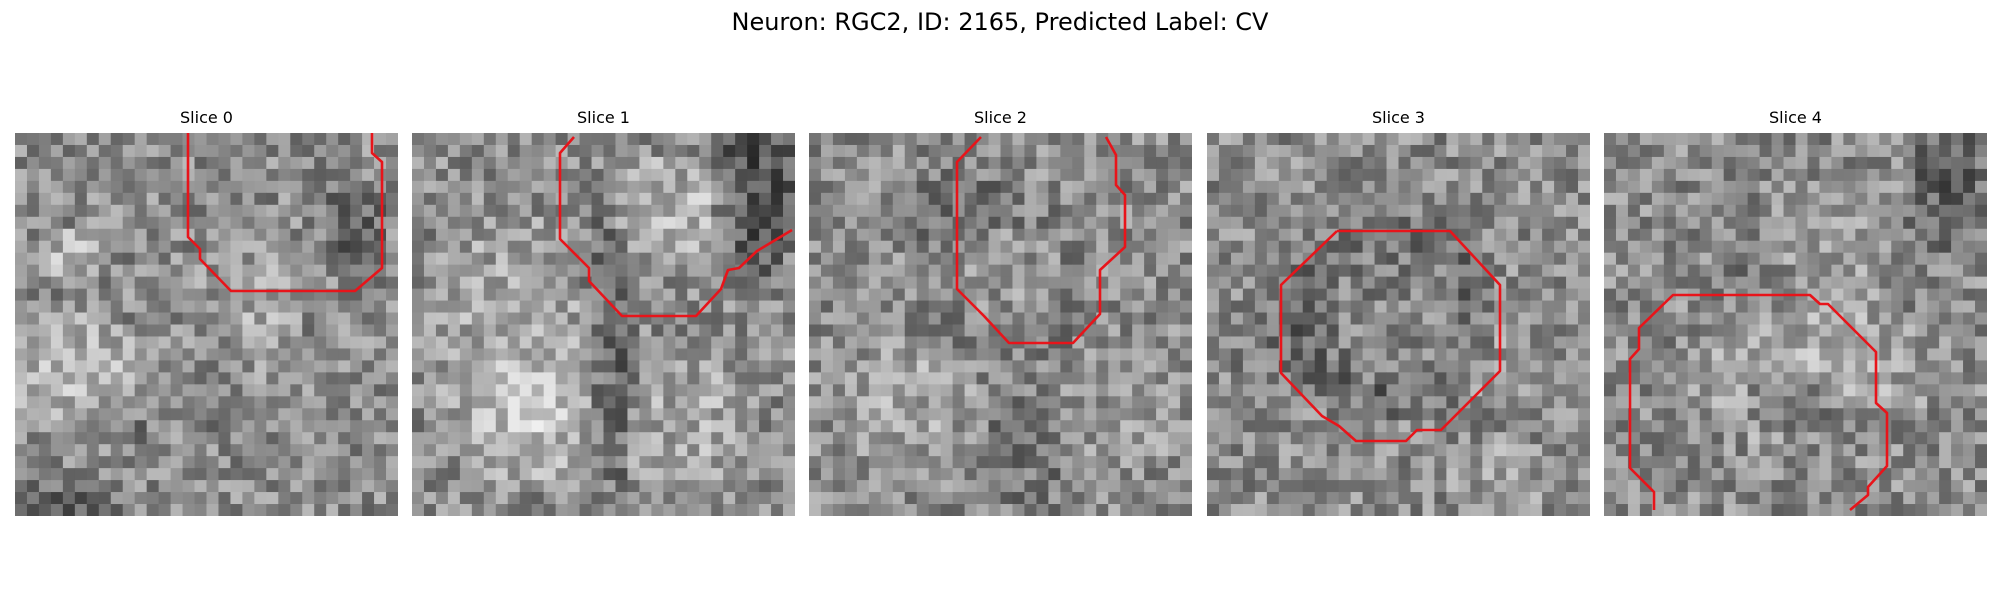  Describe the element at coordinates (675, 227) in the screenshot. I see `slice-1-contour` at that location.